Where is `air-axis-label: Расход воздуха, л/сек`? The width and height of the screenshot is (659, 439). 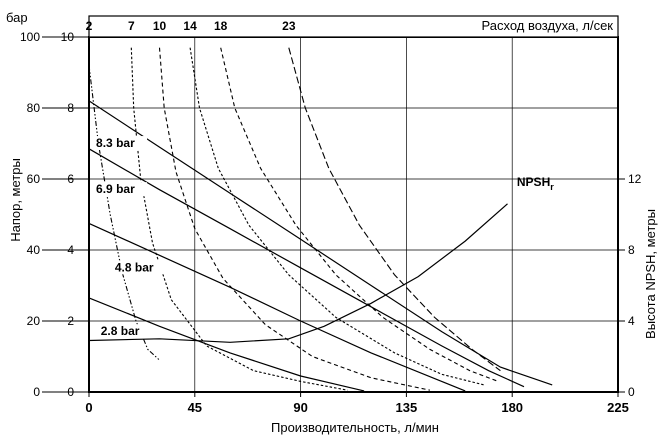 air-axis-label: Расход воздуха, л/сек is located at coordinates (548, 25).